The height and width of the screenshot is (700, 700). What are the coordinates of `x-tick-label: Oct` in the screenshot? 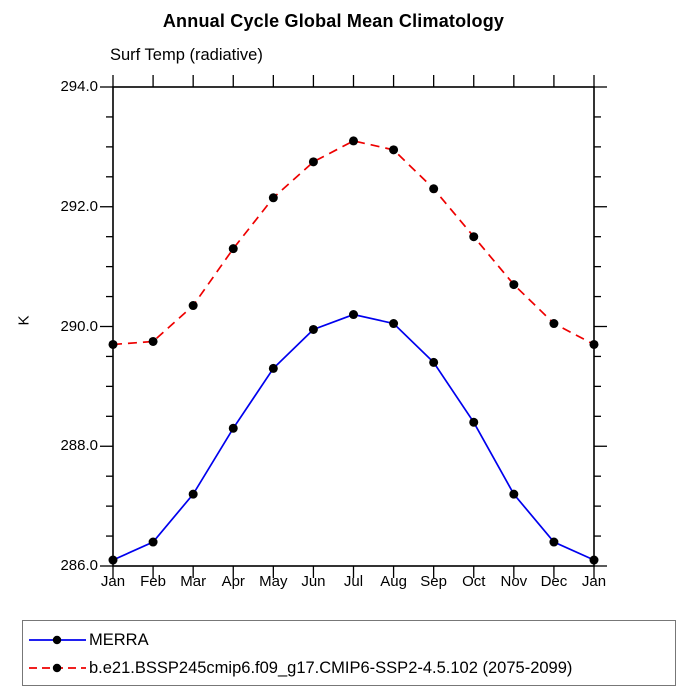 It's located at (474, 581).